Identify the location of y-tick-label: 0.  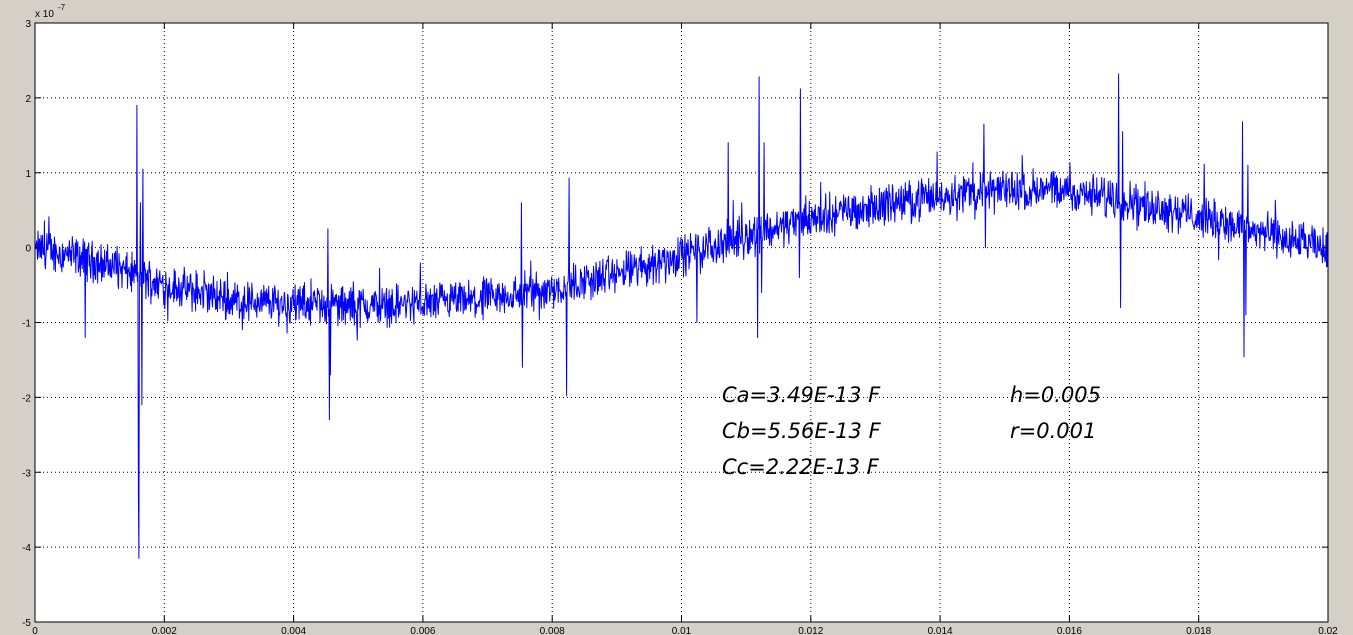
(28, 249).